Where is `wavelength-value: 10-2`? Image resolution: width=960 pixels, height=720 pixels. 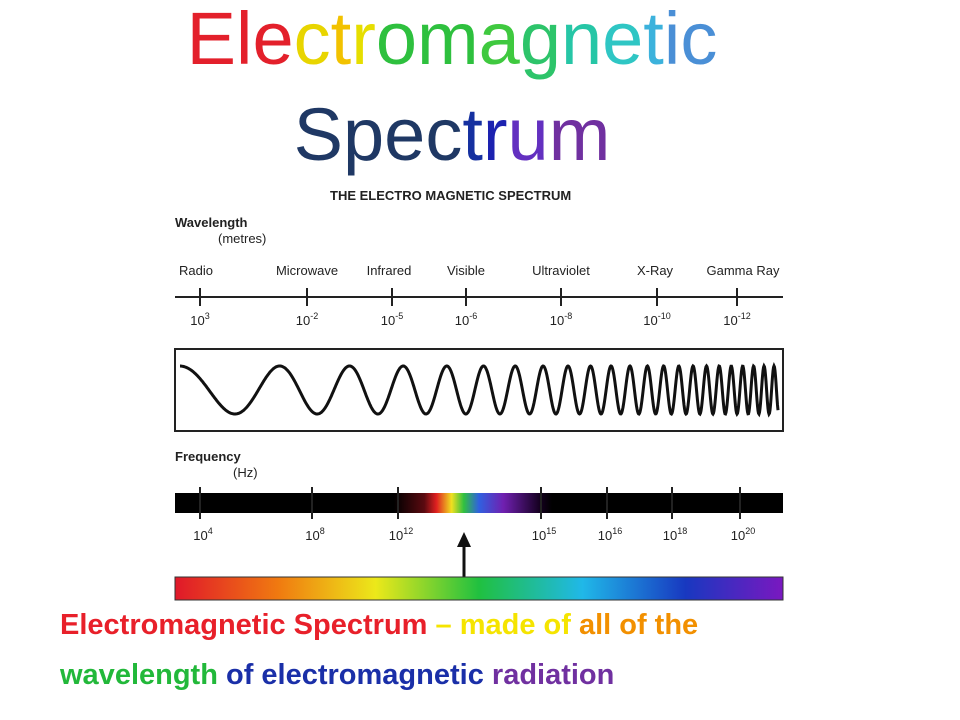
wavelength-value: 10-2 is located at coordinates (307, 319).